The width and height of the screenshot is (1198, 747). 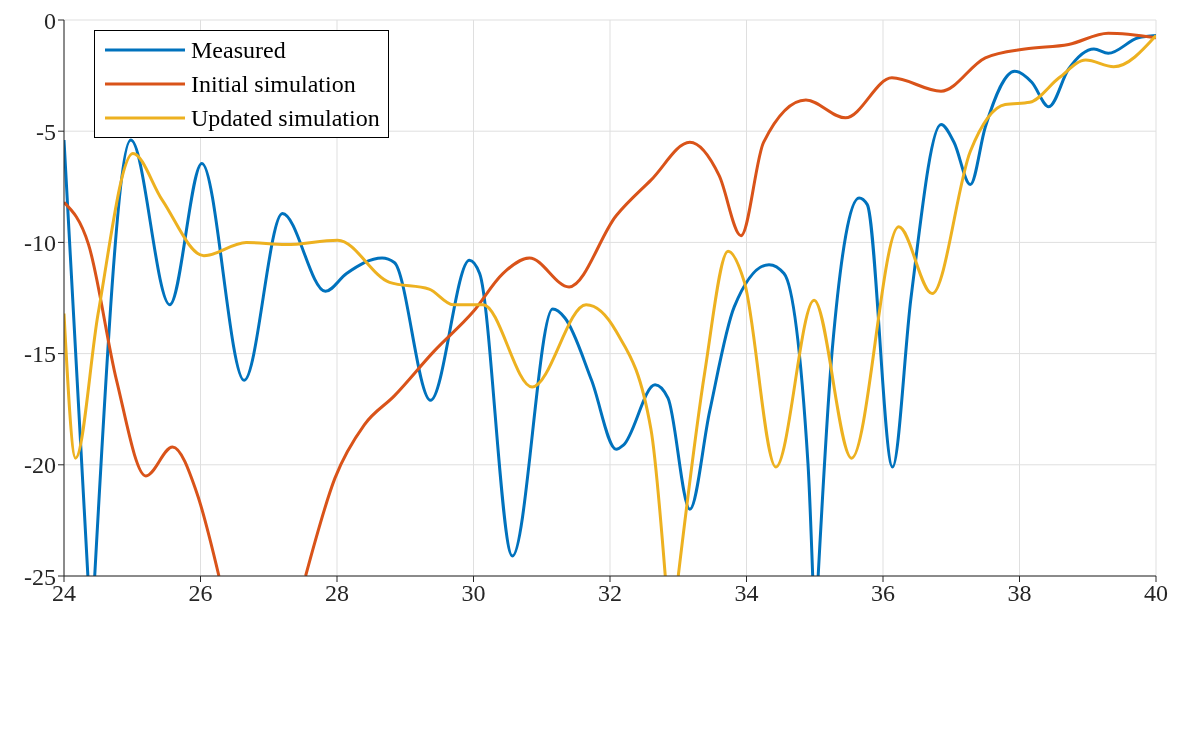 I want to click on y-tick-label: -15, so click(x=40, y=354).